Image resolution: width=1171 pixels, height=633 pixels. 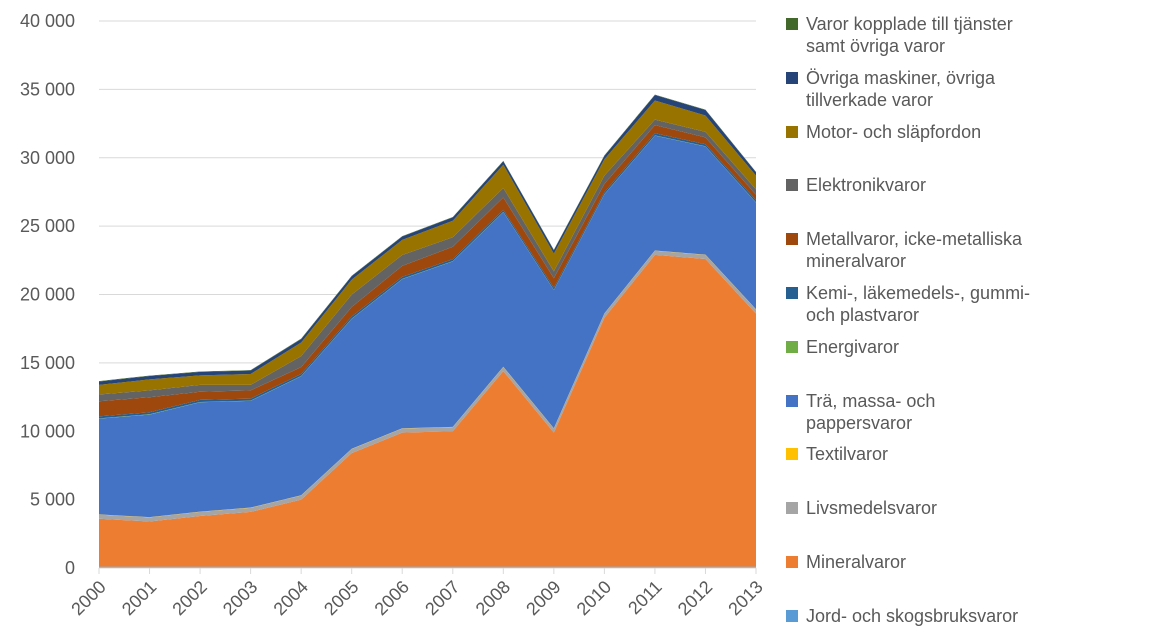 What do you see at coordinates (894, 131) in the screenshot?
I see `legend-label: Motor- och släpfordon` at bounding box center [894, 131].